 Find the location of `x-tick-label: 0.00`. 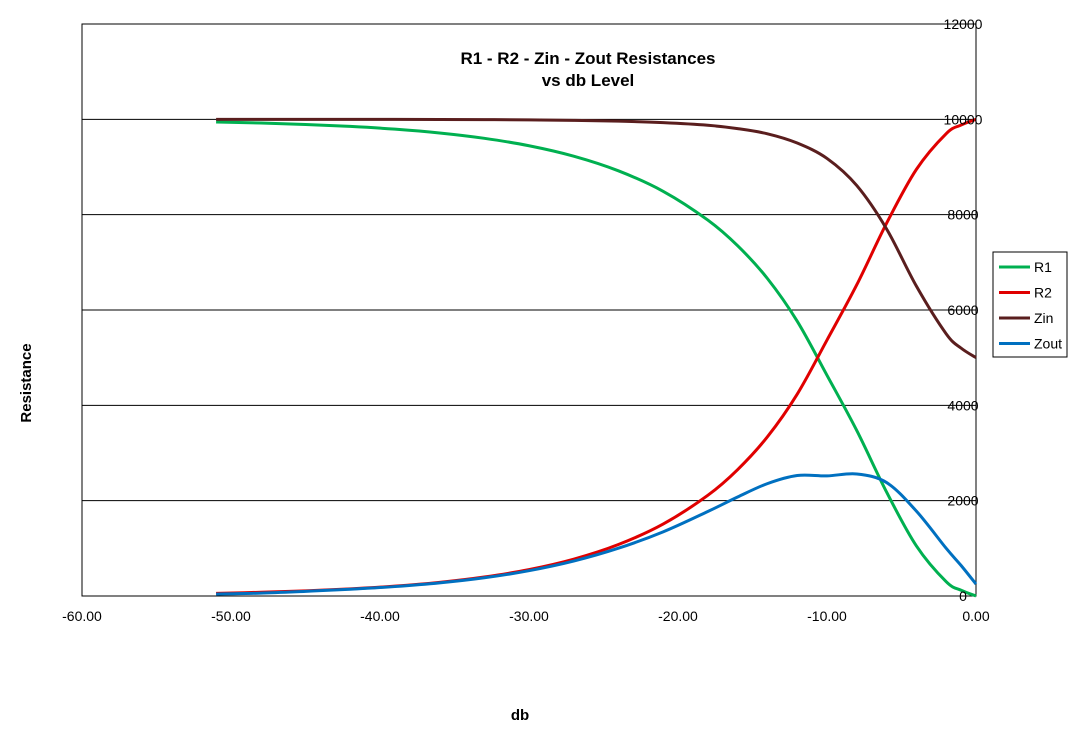

x-tick-label: 0.00 is located at coordinates (975, 616).